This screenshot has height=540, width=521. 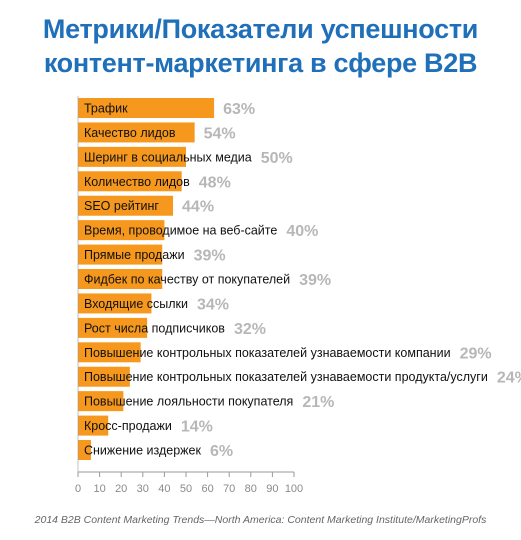 What do you see at coordinates (142, 451) in the screenshot?
I see `bar-label-15: Снижение издержек` at bounding box center [142, 451].